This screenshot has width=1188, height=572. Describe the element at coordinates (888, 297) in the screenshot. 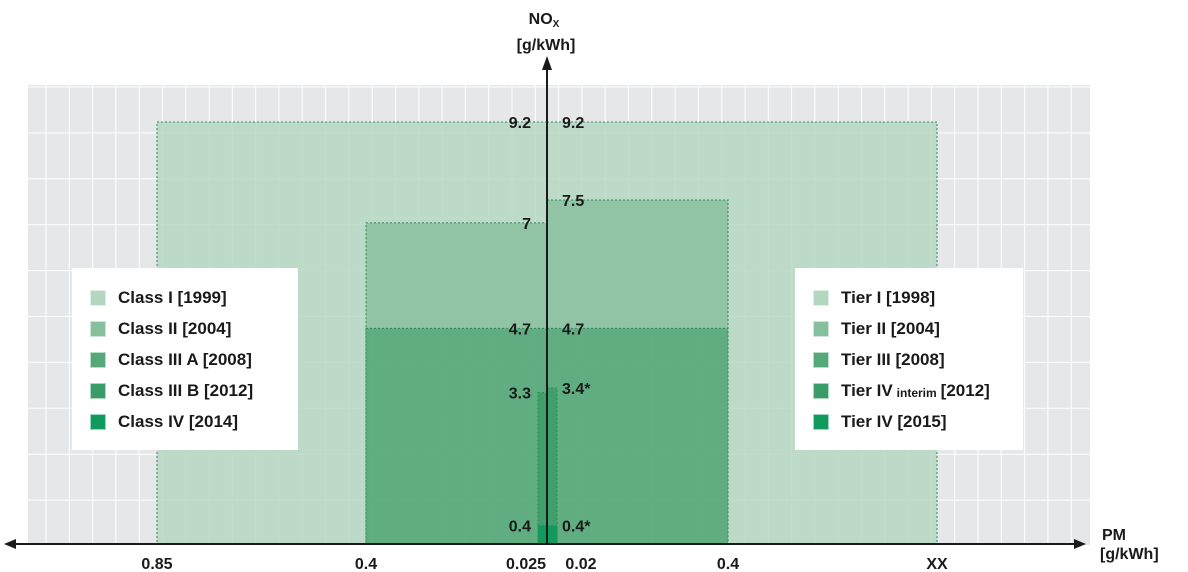

I see `legend-label: Tier I [1998]` at that location.